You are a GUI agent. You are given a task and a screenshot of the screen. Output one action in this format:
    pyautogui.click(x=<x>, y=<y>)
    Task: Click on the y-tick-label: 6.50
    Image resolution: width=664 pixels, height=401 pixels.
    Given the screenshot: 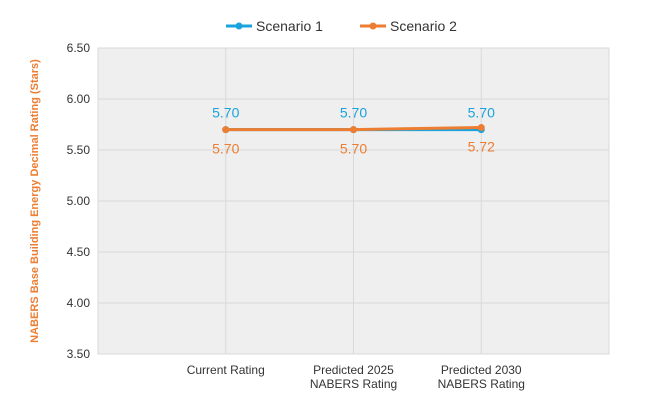 What is the action you would take?
    pyautogui.click(x=79, y=48)
    